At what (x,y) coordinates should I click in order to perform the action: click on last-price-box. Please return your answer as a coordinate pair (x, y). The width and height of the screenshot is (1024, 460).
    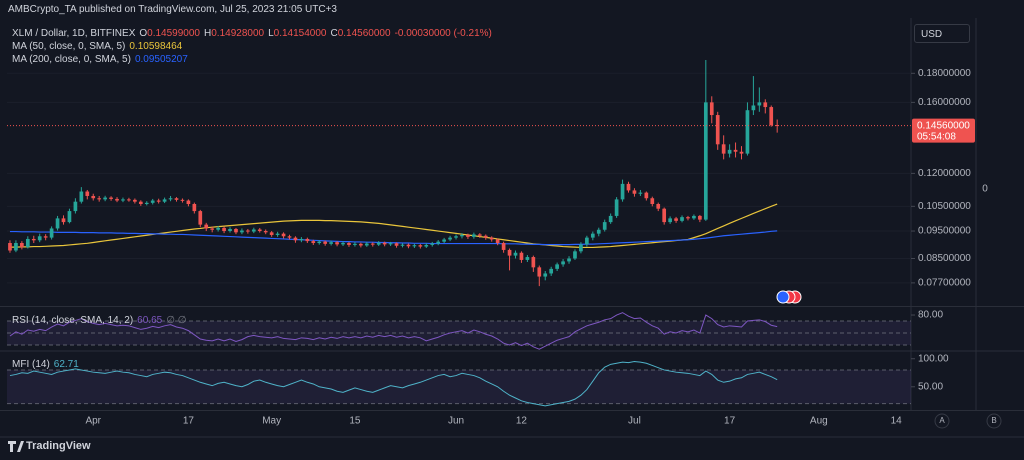
    Looking at the image, I should click on (943, 130).